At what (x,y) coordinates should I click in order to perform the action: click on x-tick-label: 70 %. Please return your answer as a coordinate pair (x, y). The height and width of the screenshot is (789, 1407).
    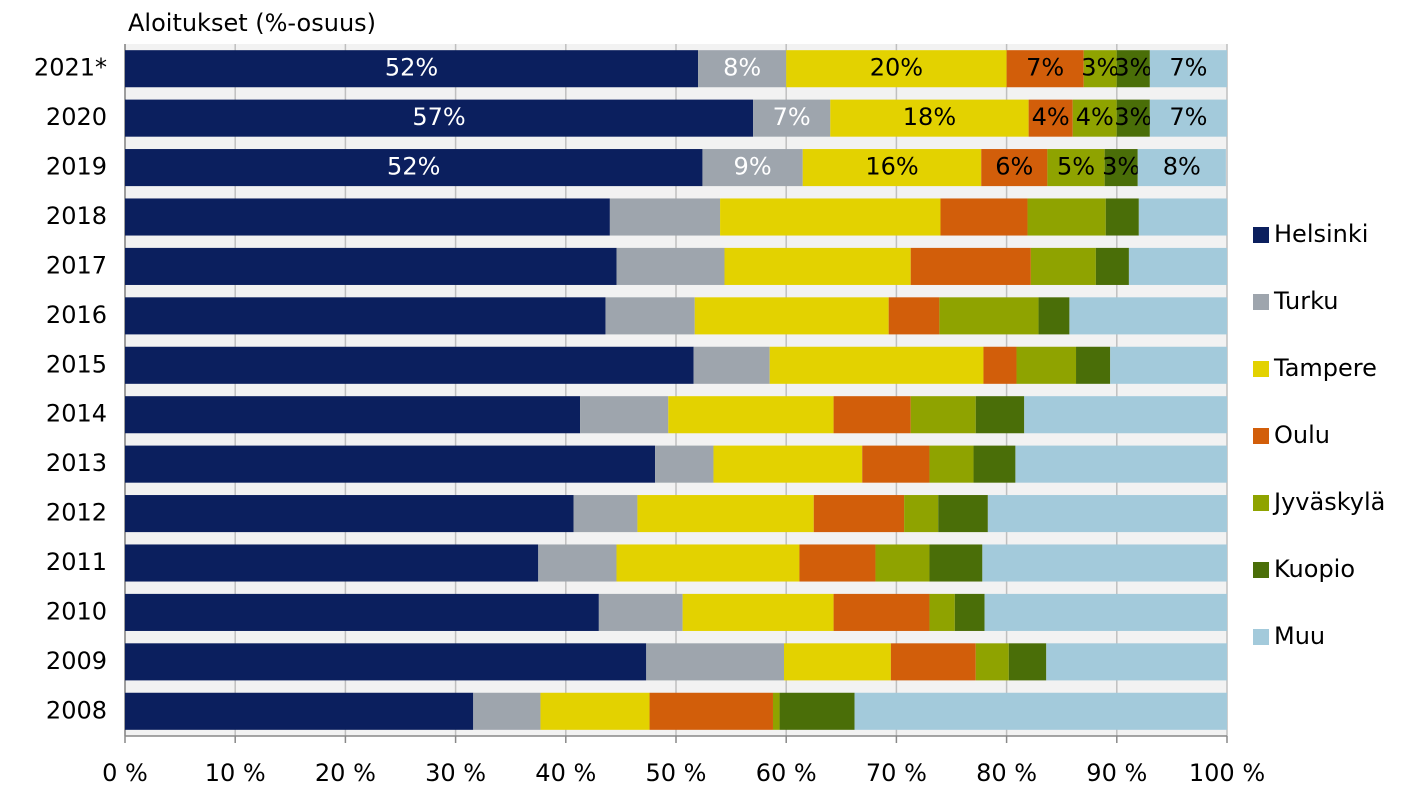
    Looking at the image, I should click on (896, 772).